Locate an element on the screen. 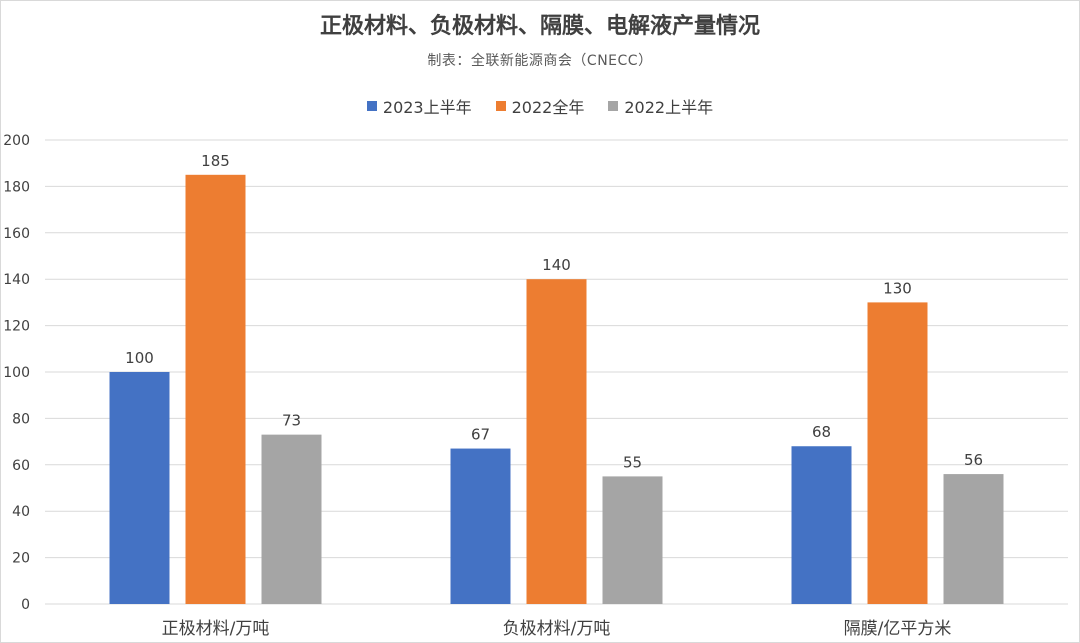 The width and height of the screenshot is (1080, 643). data-label: 55 is located at coordinates (632, 462).